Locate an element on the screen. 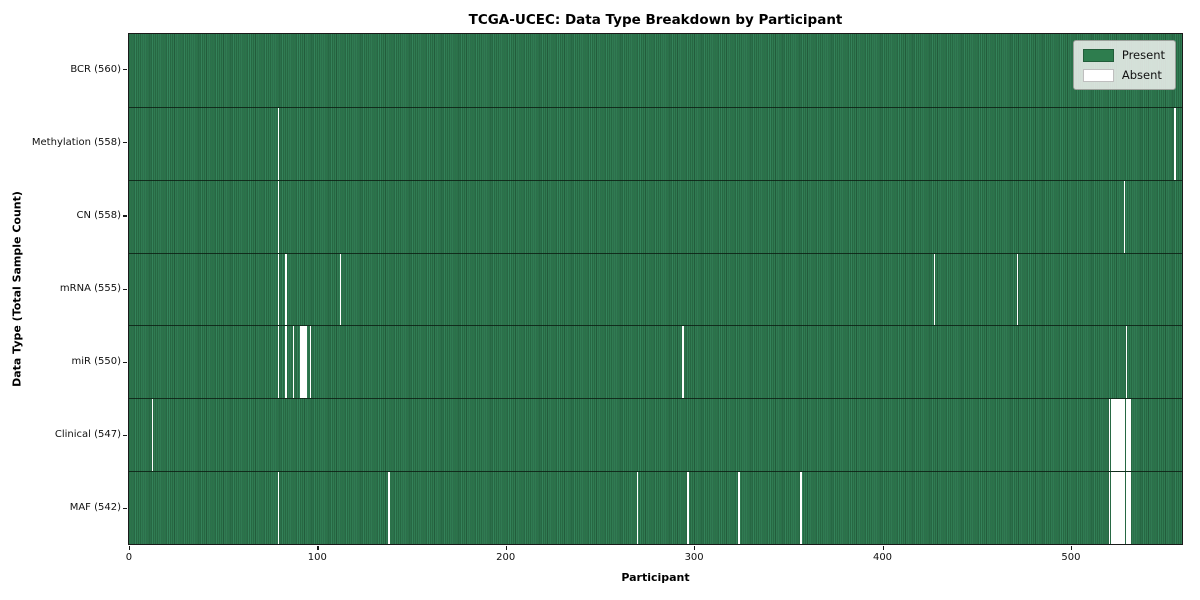  legend-item-absent: Absent is located at coordinates (1123, 75).